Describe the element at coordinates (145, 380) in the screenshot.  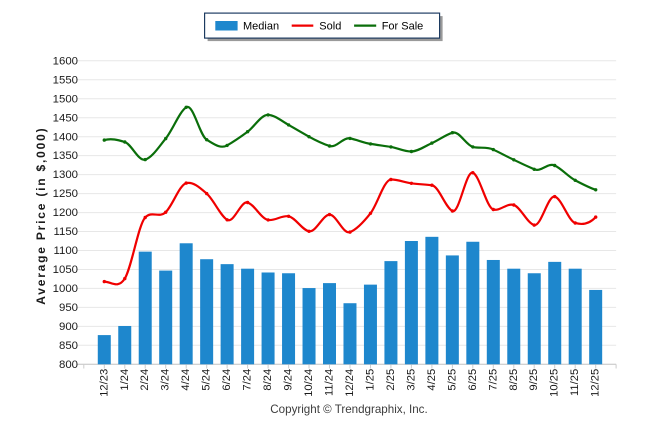
I see `svg-text: 2/24` at that location.